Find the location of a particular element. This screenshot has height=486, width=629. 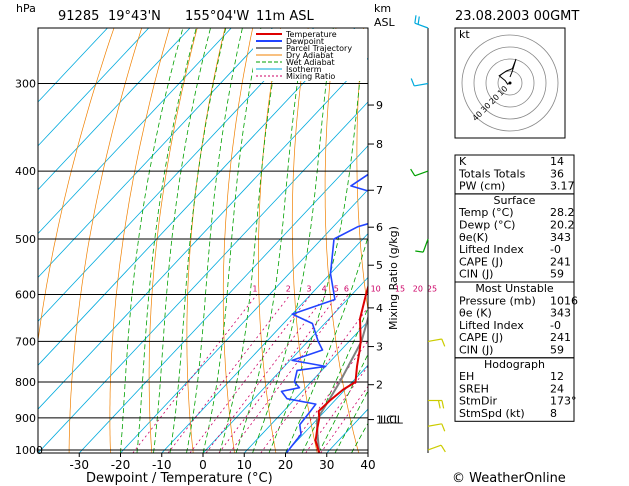

mu-row-label: θe (K) is located at coordinates (475, 313).